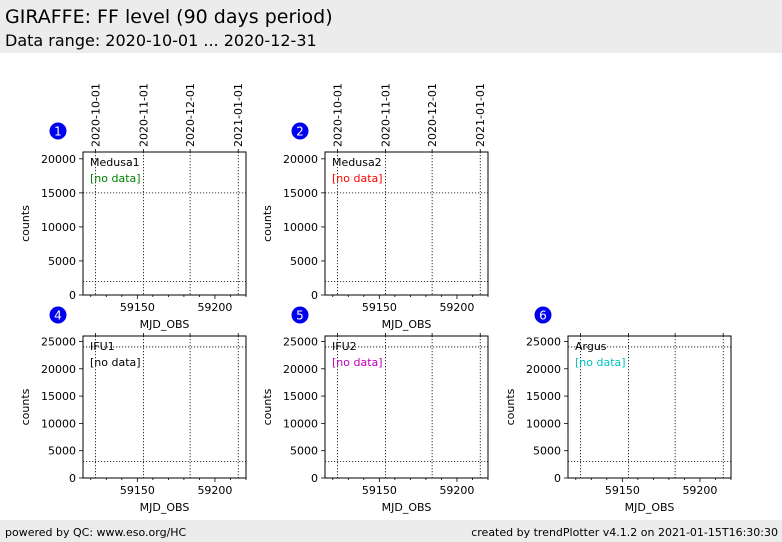 This screenshot has width=782, height=542. I want to click on panel-number: 6, so click(543, 316).